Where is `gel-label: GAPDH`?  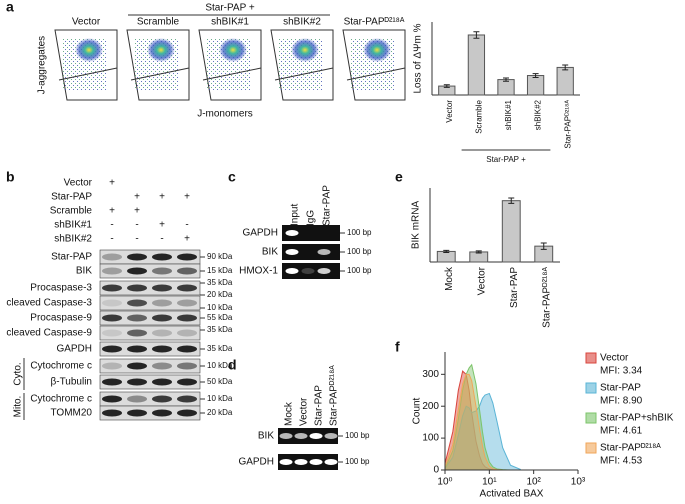 gel-label: GAPDH is located at coordinates (256, 462).